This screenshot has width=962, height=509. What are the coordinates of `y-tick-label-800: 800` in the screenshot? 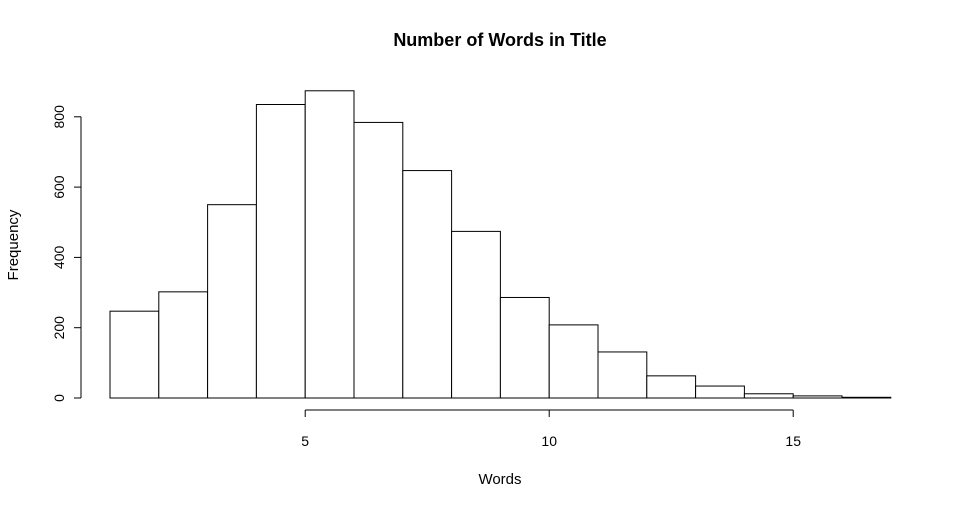 It's located at (59, 117).